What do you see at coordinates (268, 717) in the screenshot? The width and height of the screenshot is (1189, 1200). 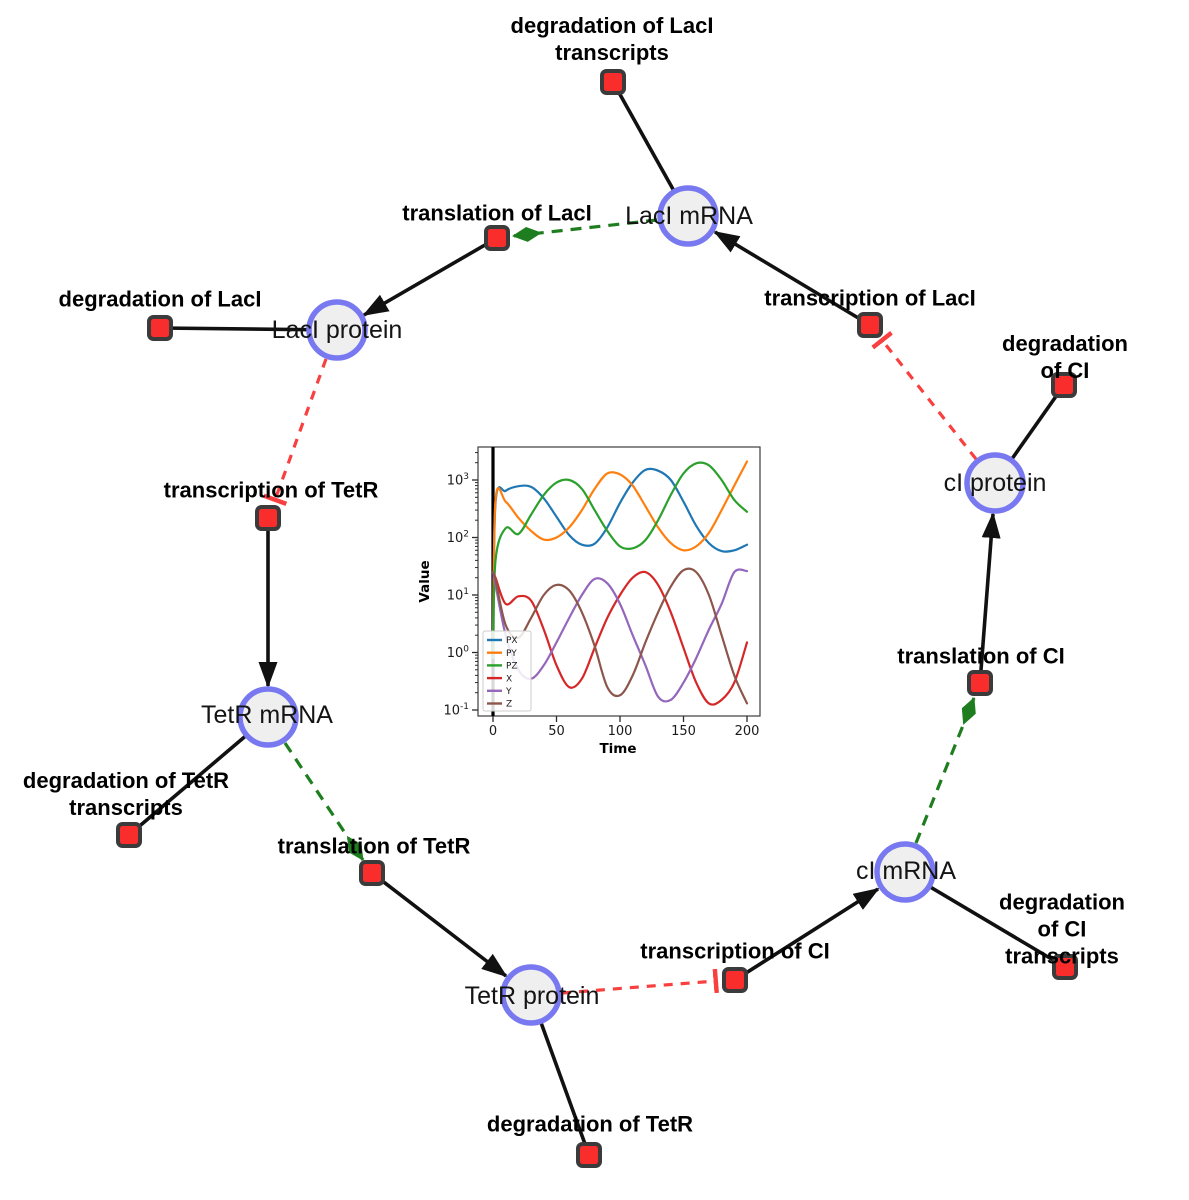 I see `species-node-tetr-mrna` at bounding box center [268, 717].